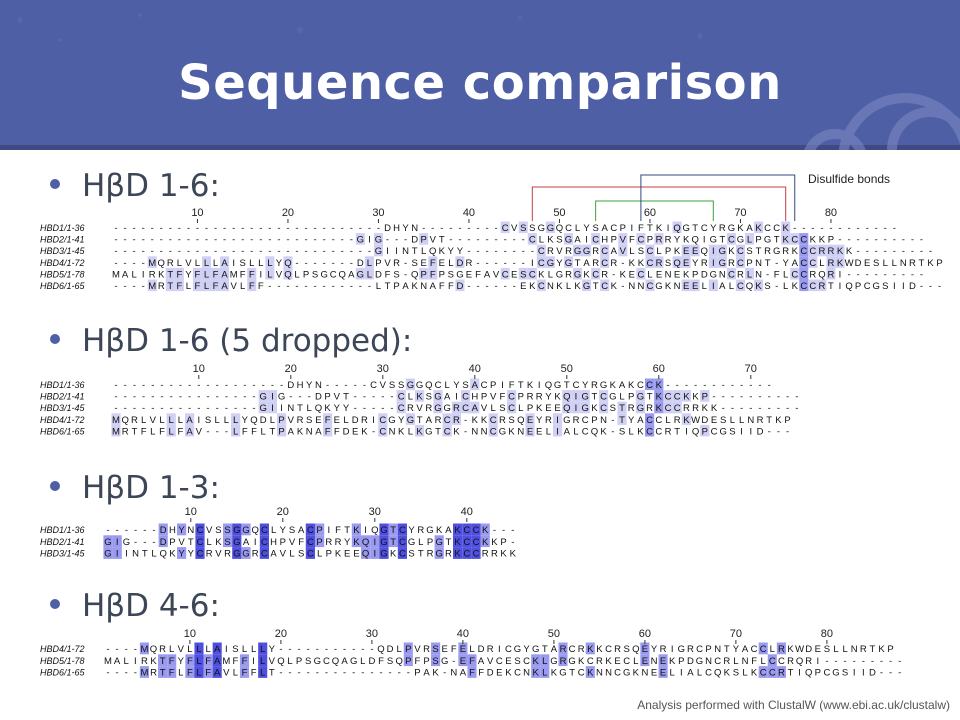 This screenshot has width=960, height=720. What do you see at coordinates (795, 263) in the screenshot?
I see `residue: A` at bounding box center [795, 263].